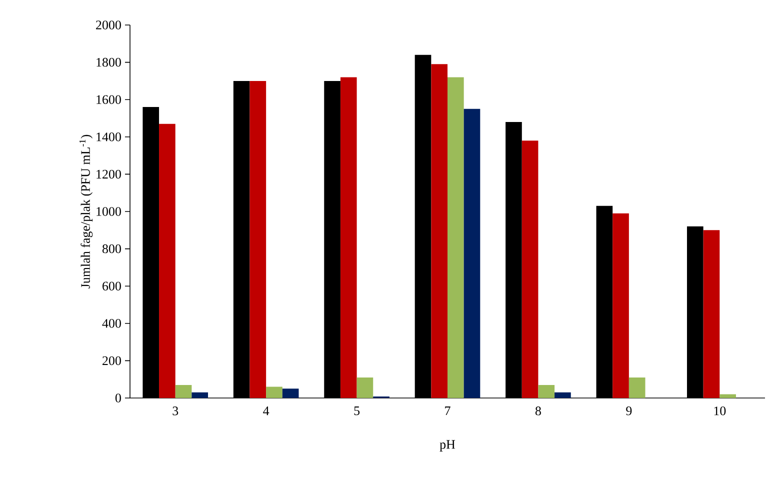 The width and height of the screenshot is (771, 498). I want to click on y-tick-label: 400, so click(111, 323).